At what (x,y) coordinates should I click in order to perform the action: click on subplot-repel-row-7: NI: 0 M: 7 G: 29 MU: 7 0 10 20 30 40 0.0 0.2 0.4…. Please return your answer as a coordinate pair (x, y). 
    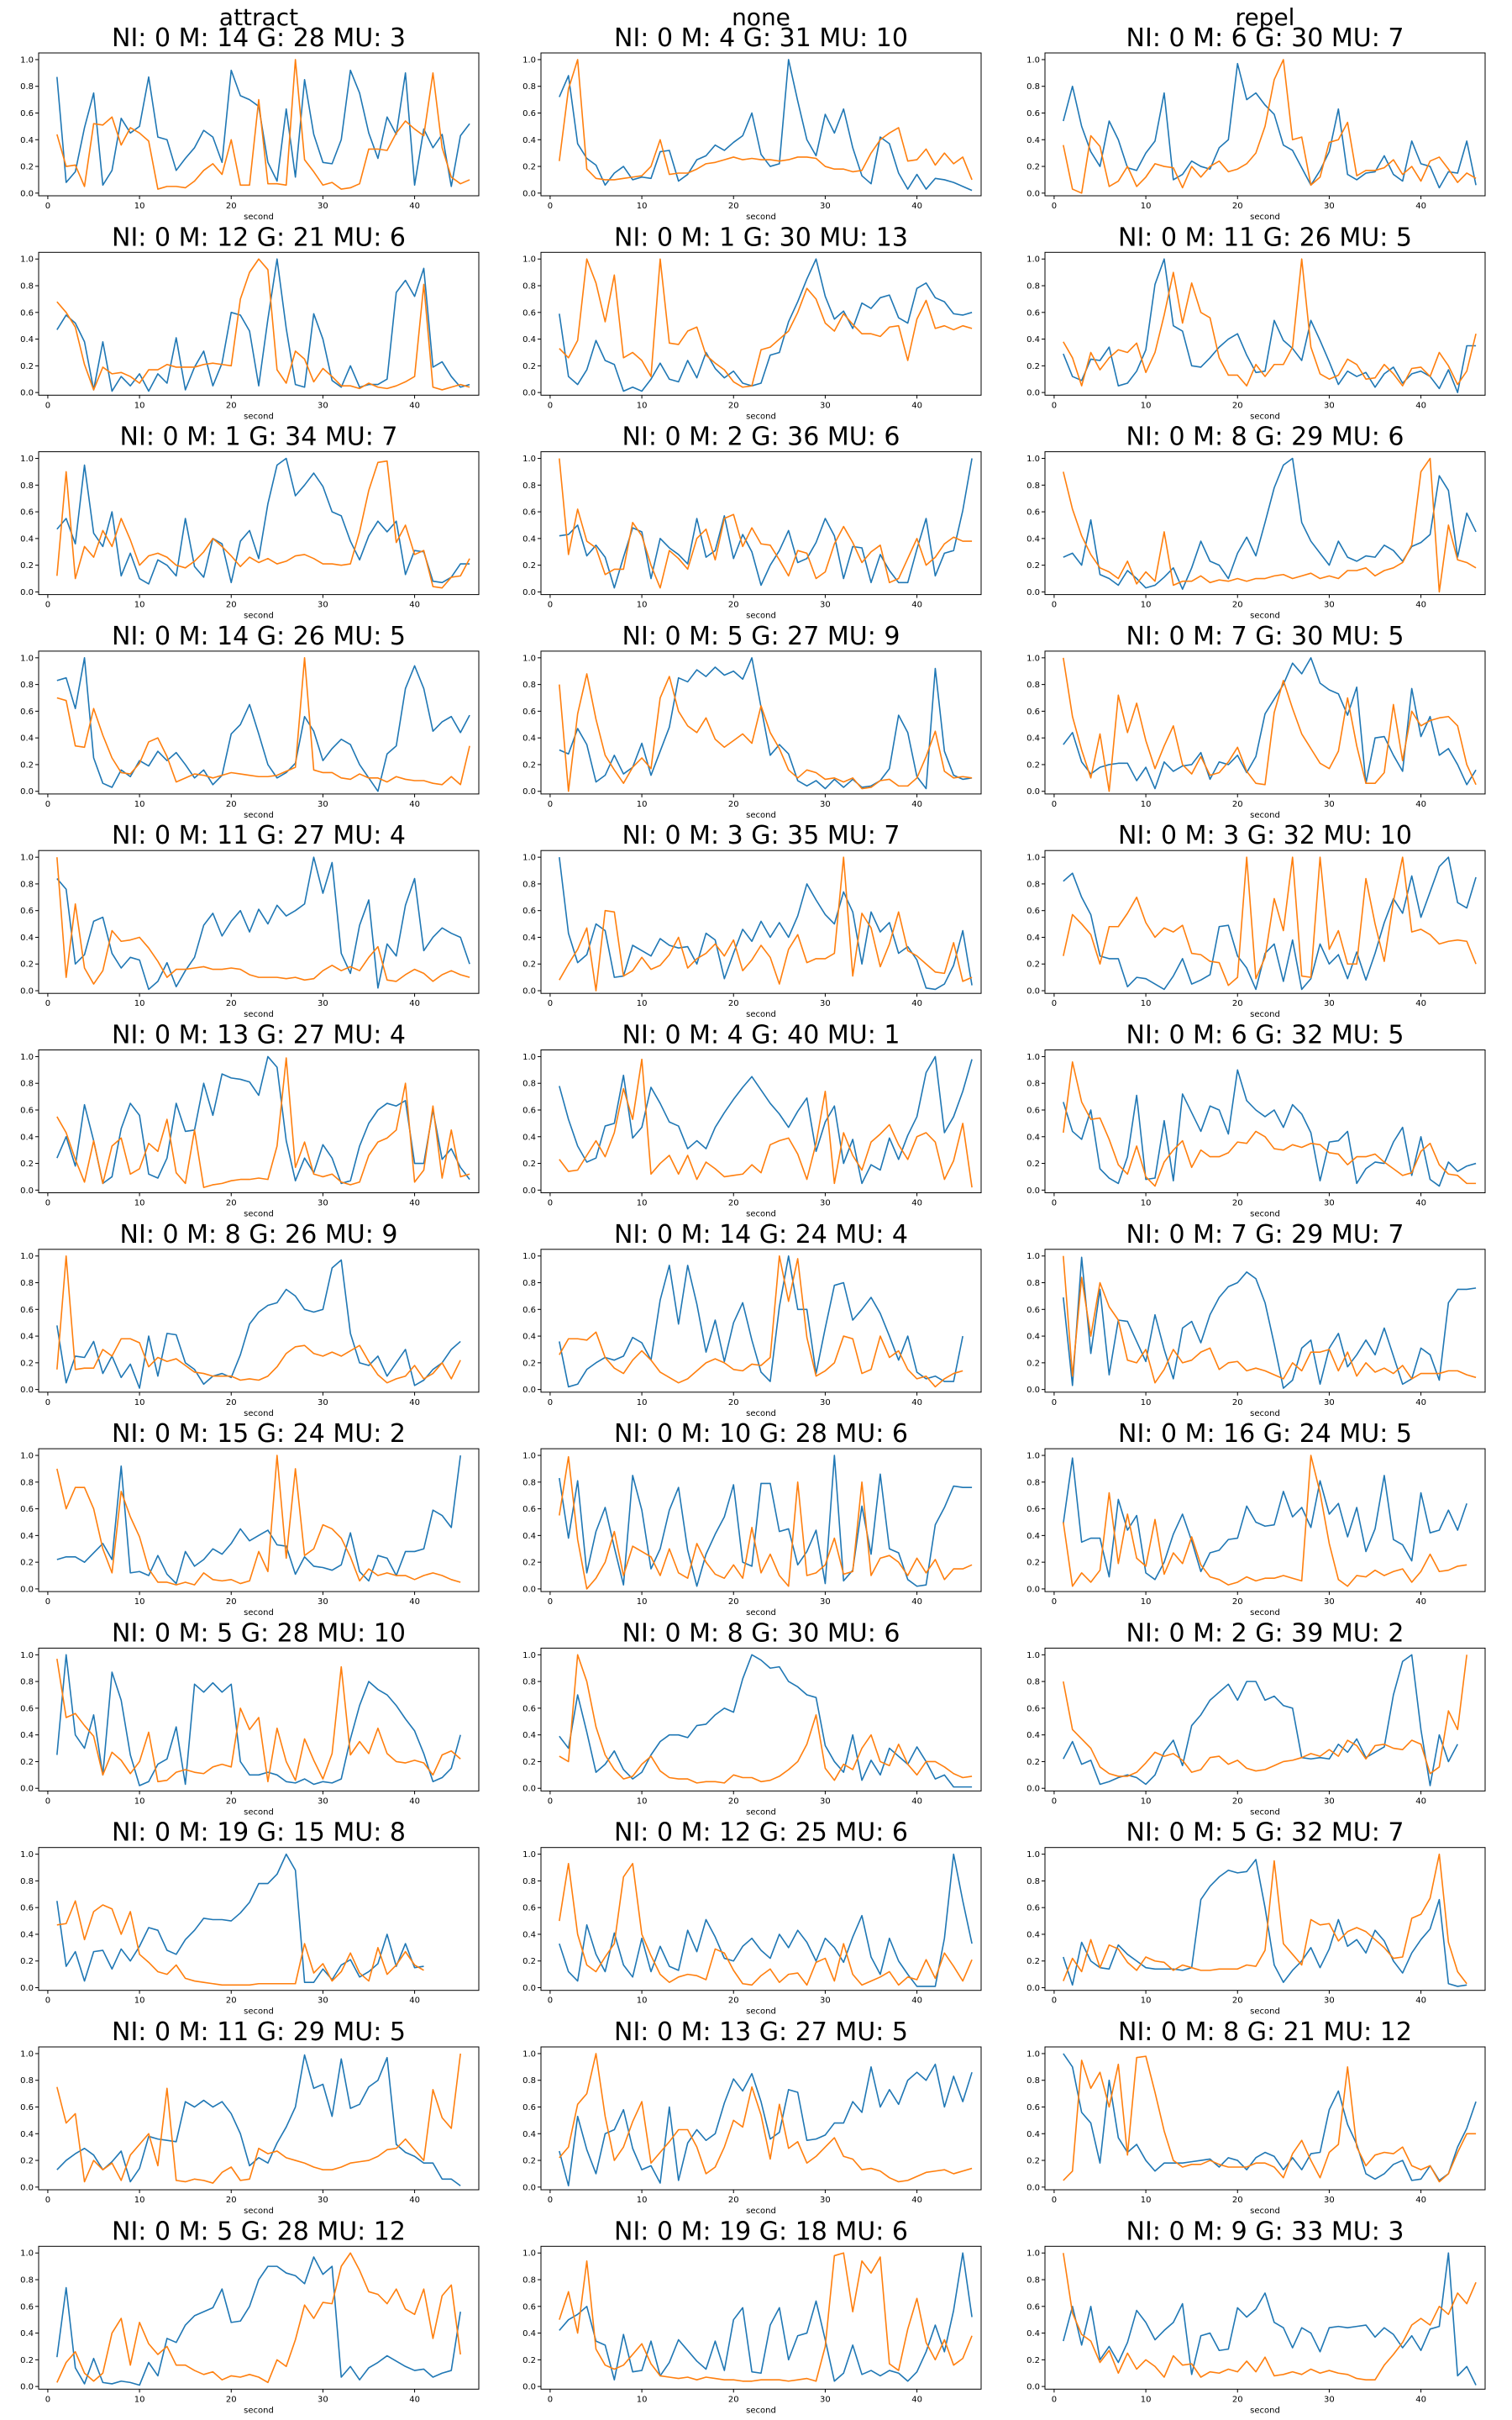
    Looking at the image, I should click on (1256, 1319).